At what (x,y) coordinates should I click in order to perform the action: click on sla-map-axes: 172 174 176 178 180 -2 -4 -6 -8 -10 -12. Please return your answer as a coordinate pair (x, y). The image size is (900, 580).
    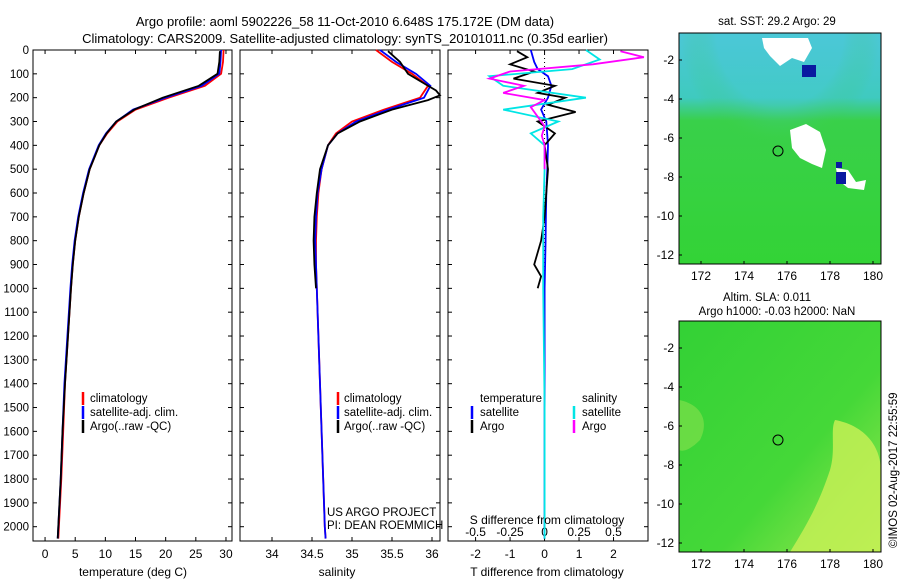
    Looking at the image, I should click on (770, 456).